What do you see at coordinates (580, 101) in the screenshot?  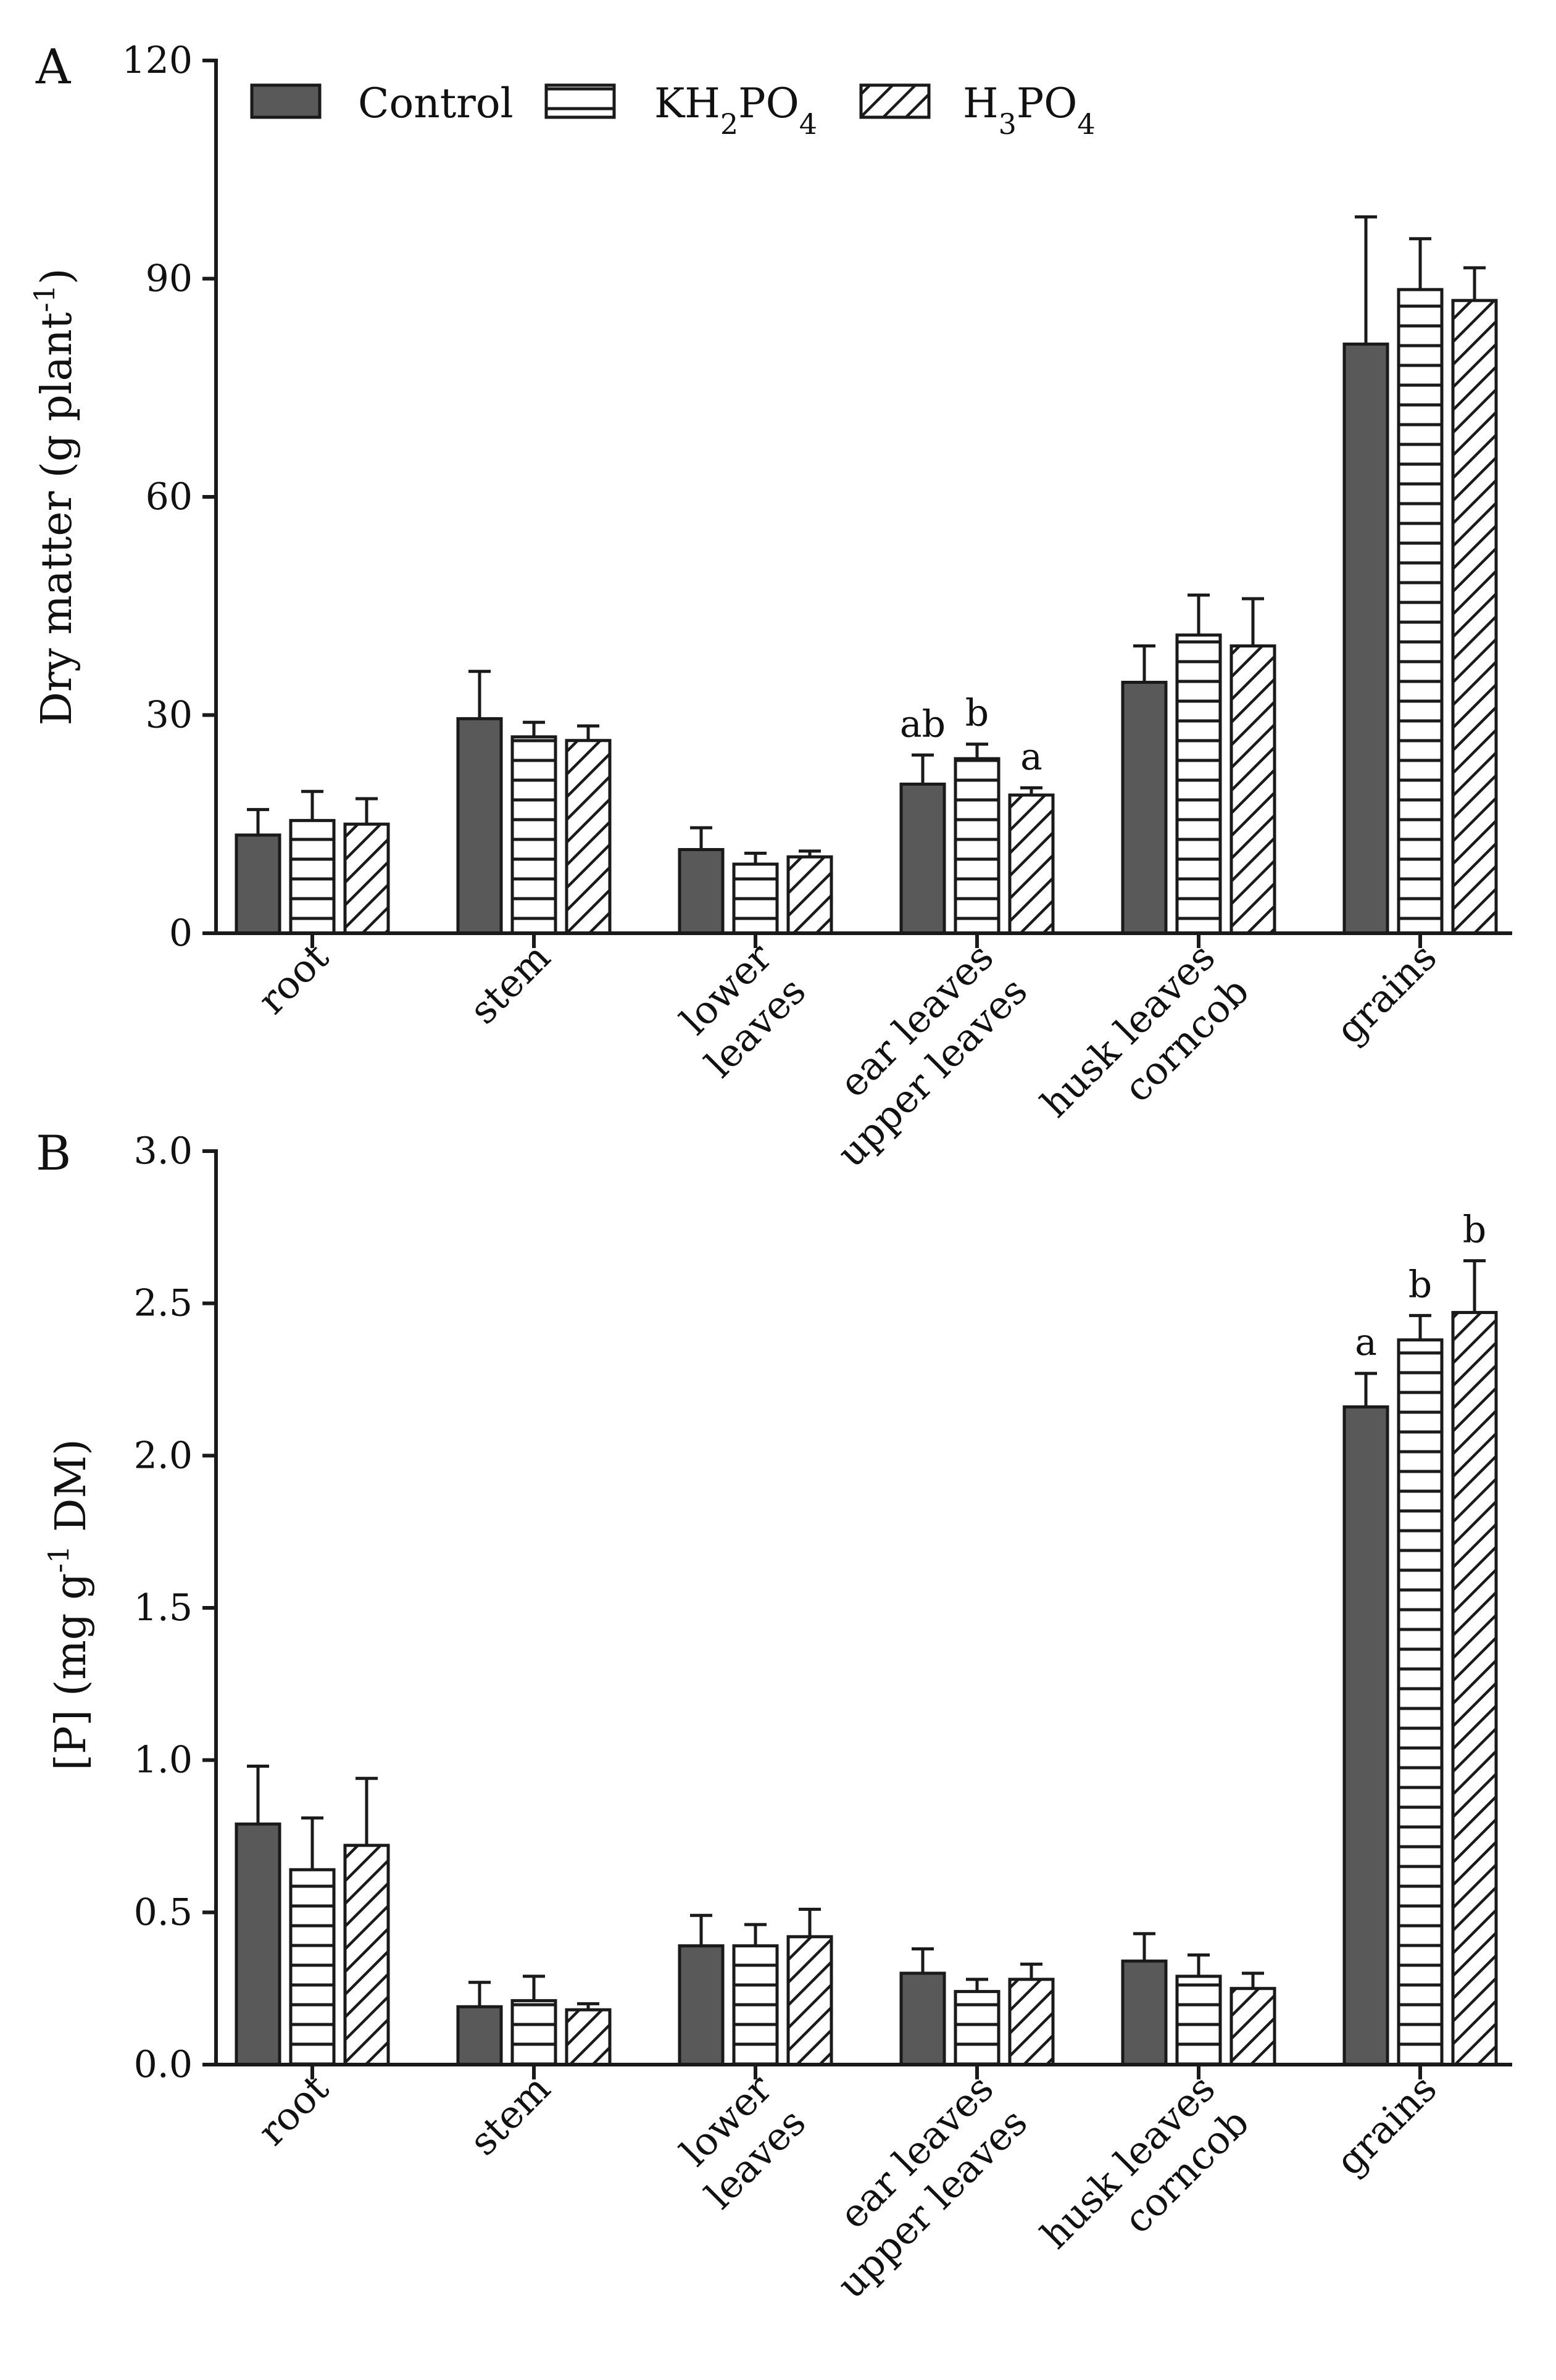 I see `legend-swatch-kh2po4` at bounding box center [580, 101].